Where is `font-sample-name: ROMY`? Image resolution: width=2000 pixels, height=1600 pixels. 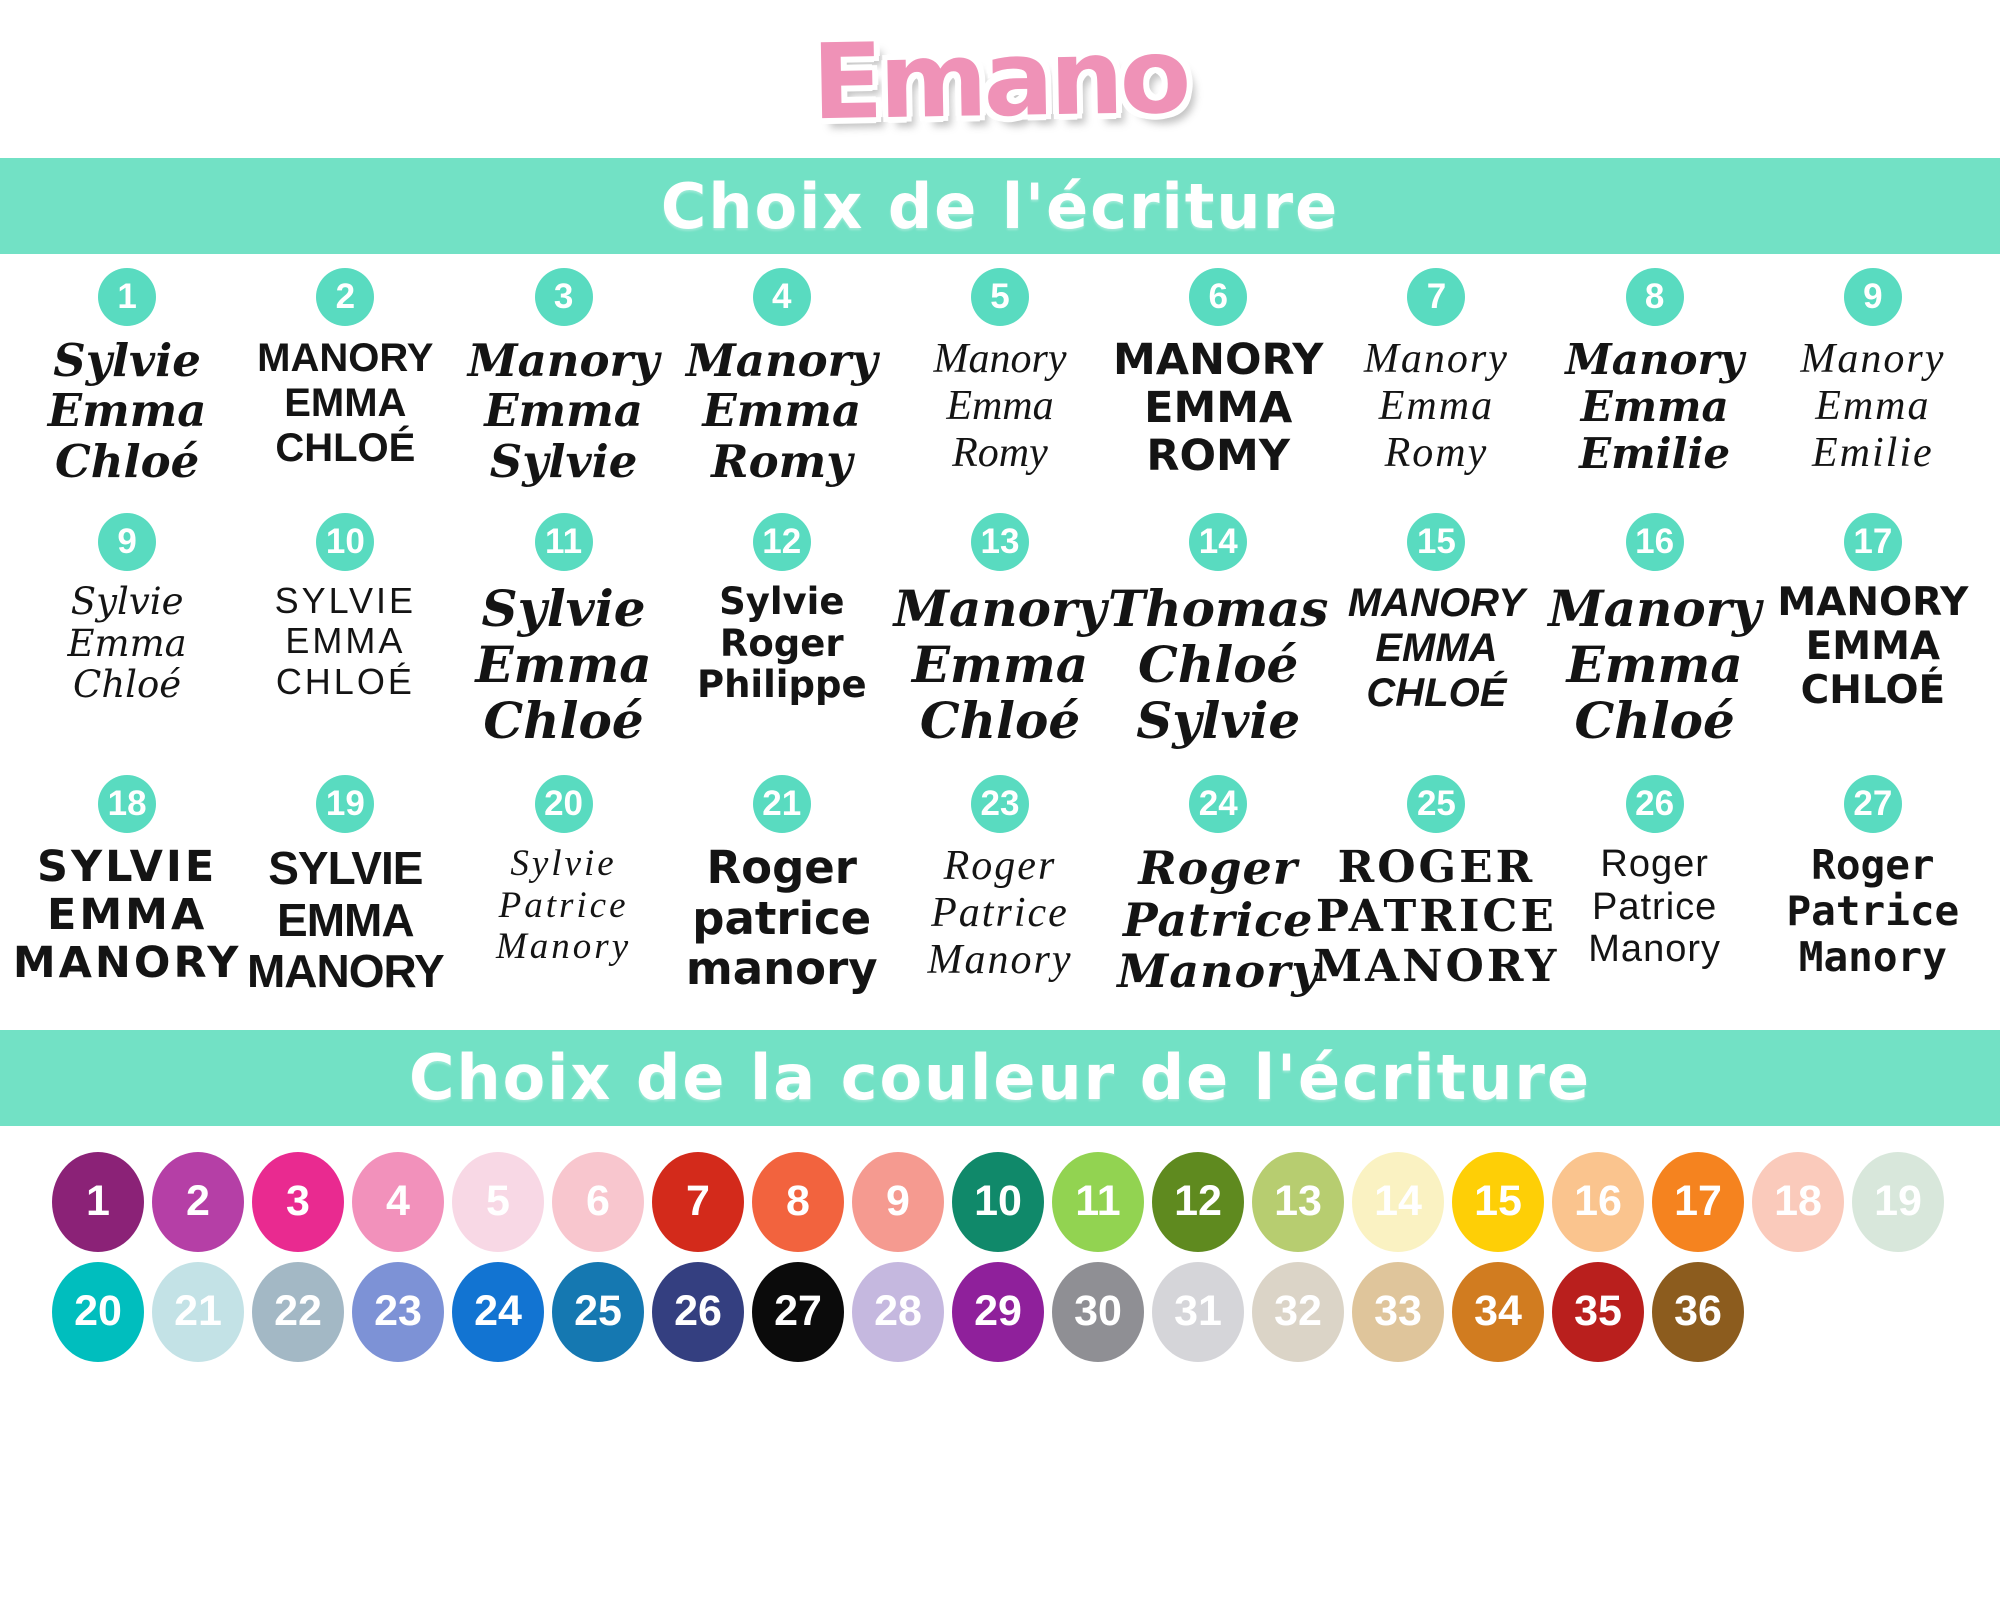 font-sample-name: ROMY is located at coordinates (1218, 456).